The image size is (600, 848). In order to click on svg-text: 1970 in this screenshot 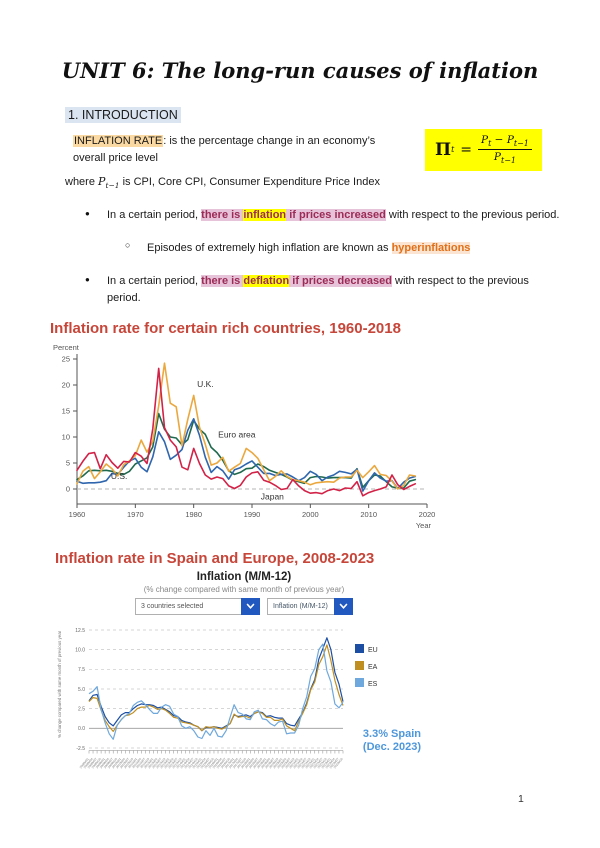, I will do `click(135, 514)`.